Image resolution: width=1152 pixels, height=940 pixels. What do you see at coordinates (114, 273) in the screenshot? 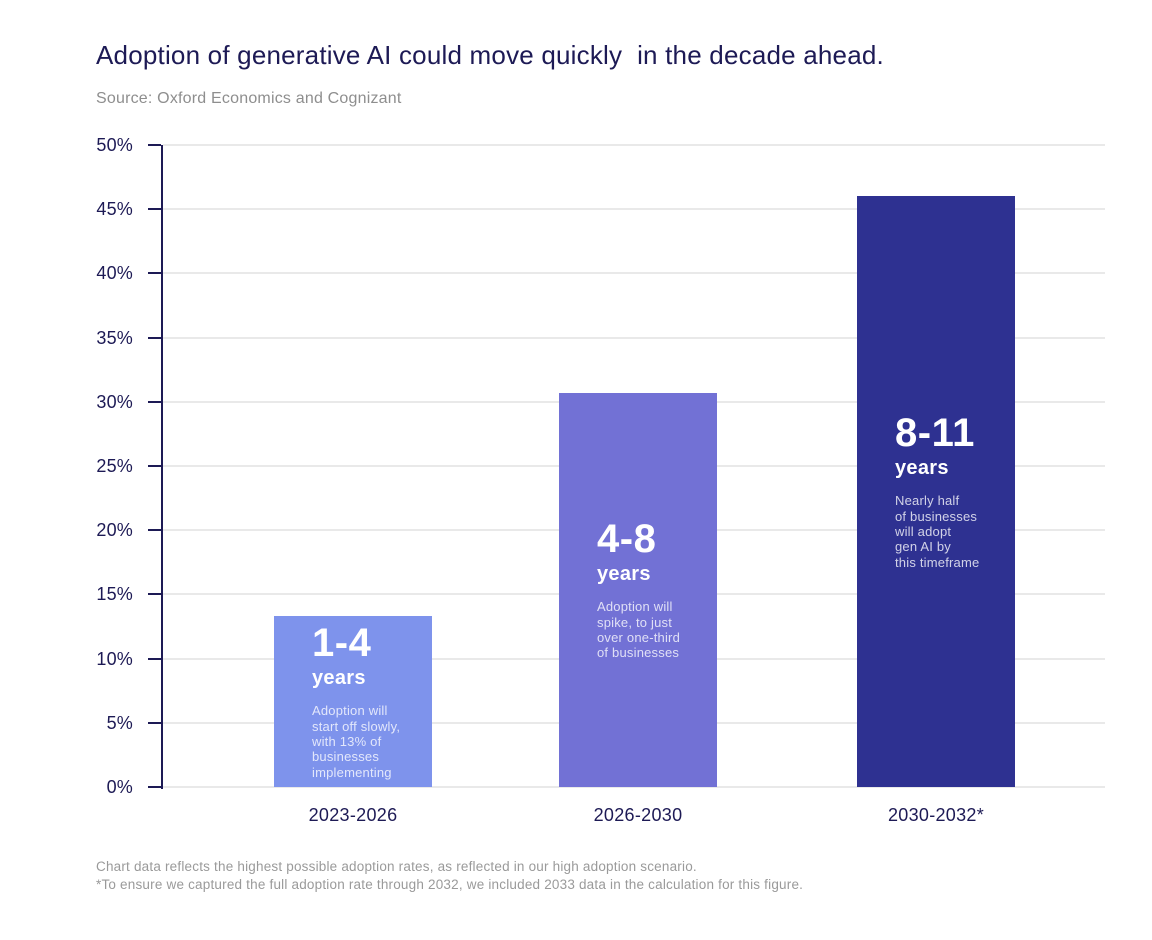
I see `y-tick-label: 40%` at bounding box center [114, 273].